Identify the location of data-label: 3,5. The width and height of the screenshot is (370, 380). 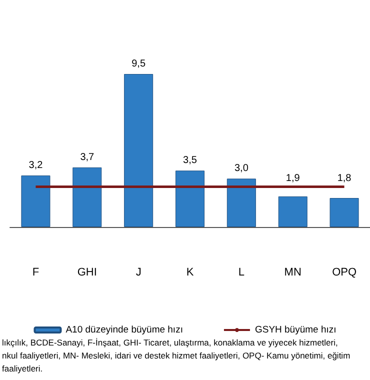
(190, 160).